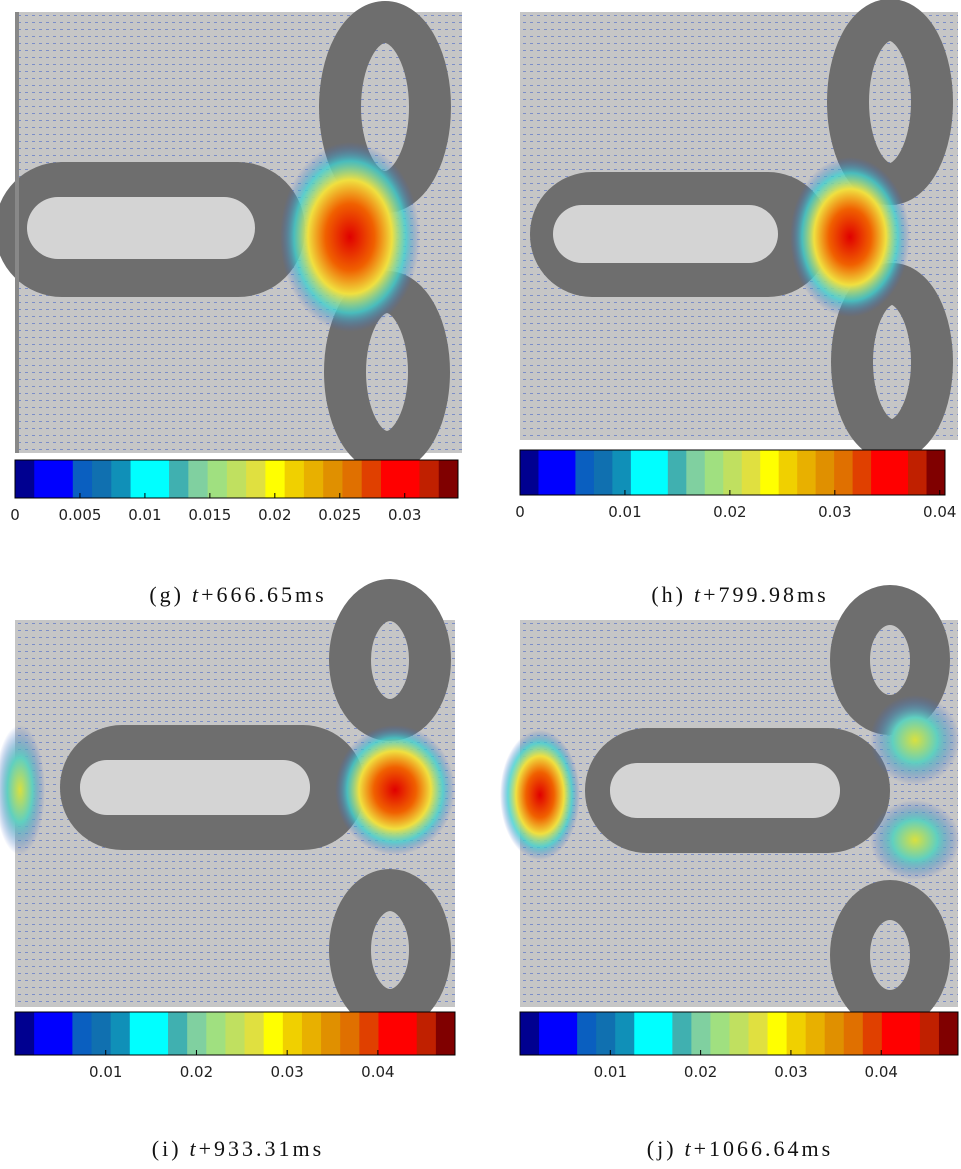 Image resolution: width=961 pixels, height=1169 pixels. What do you see at coordinates (167, 1148) in the screenshot?
I see `caption-label: (i)` at bounding box center [167, 1148].